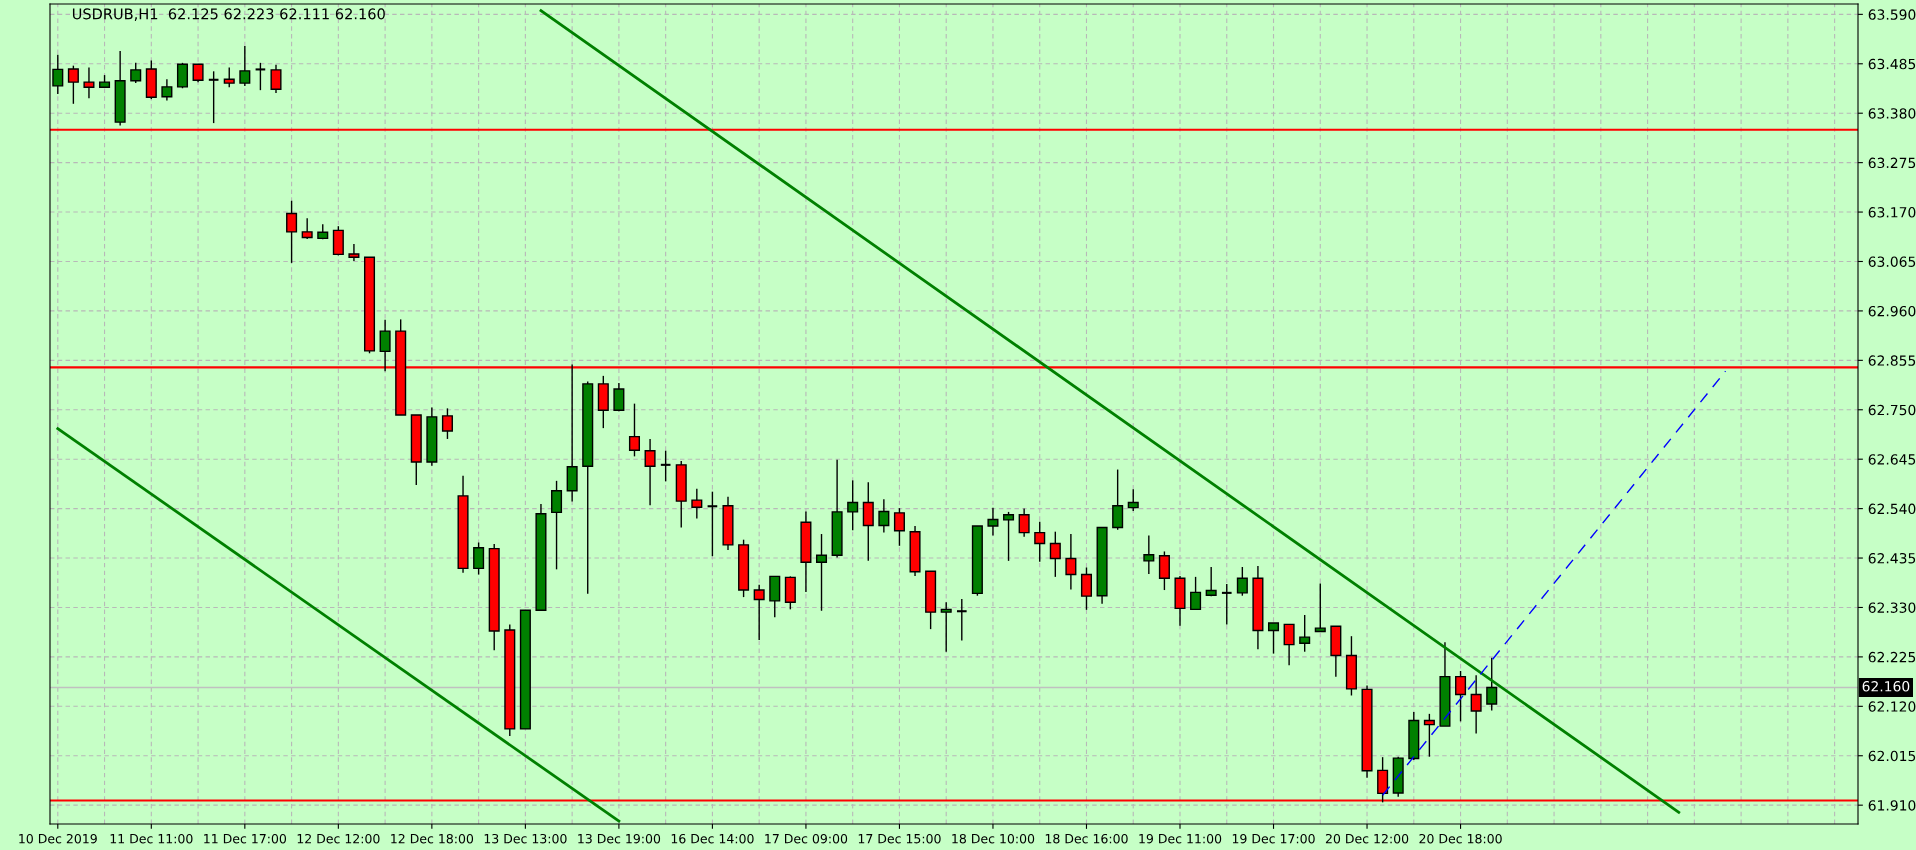  What do you see at coordinates (1892, 261) in the screenshot?
I see `y-tick-label: 63.065` at bounding box center [1892, 261].